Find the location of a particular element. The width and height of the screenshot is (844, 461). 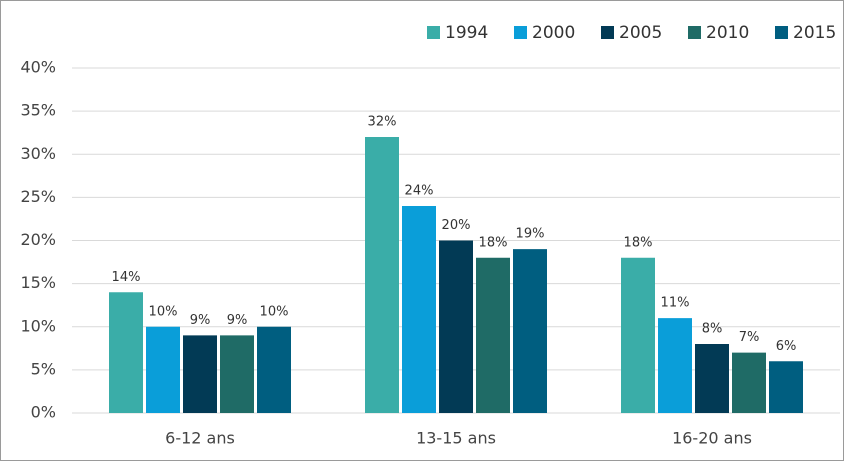

x-tick-label: 6-12 ans is located at coordinates (200, 438).